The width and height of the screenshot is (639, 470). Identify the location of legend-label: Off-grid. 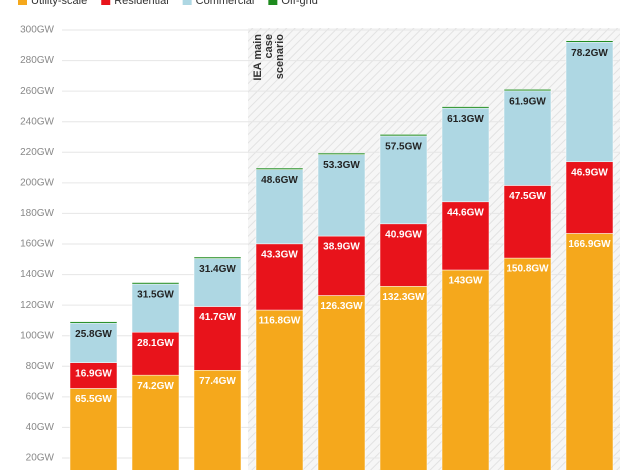
(299, 3).